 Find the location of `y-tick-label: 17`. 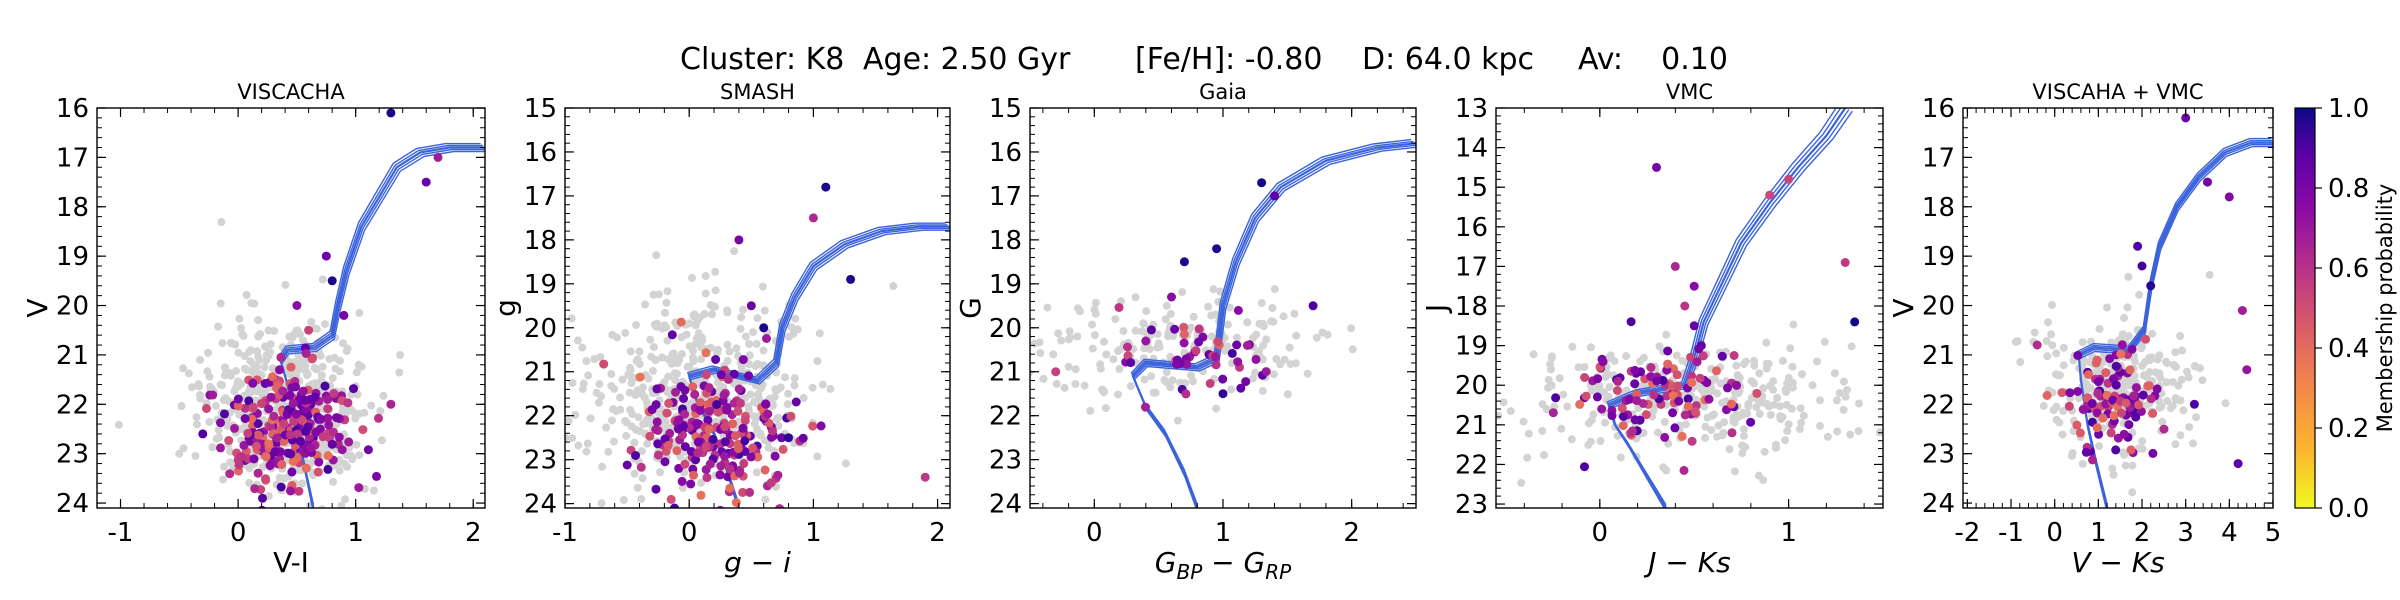

y-tick-label: 17 is located at coordinates (1938, 158).